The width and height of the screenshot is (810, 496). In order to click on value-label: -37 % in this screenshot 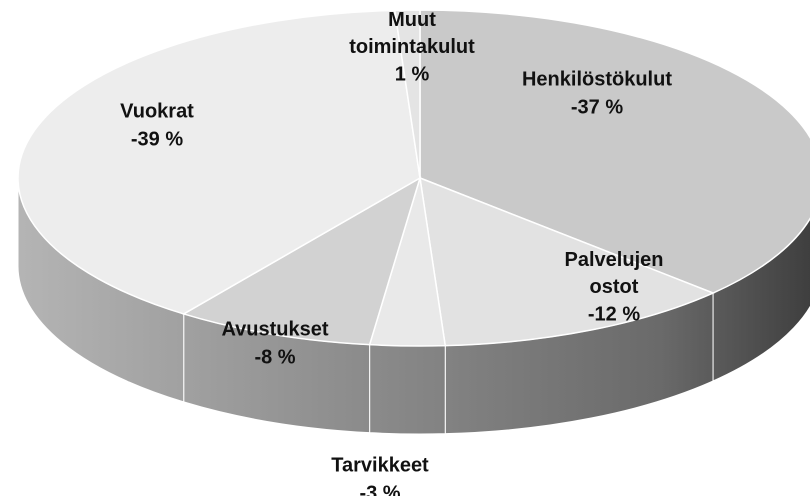, I will do `click(597, 107)`.